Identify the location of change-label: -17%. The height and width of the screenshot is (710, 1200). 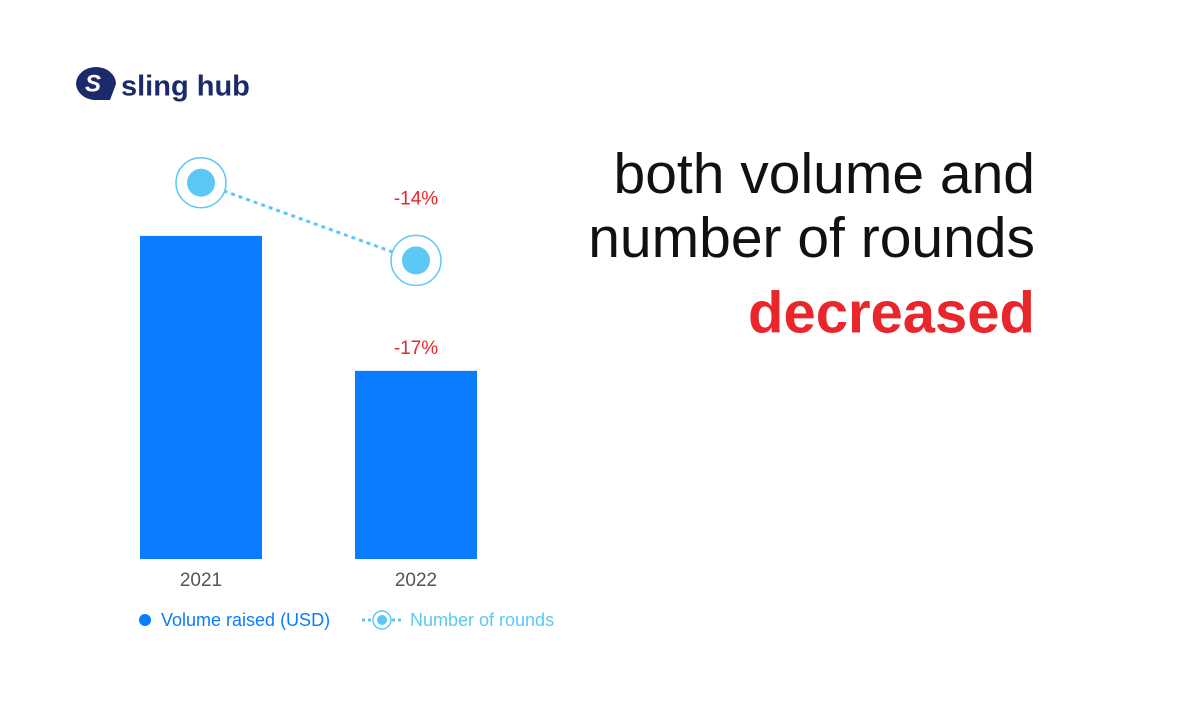
(416, 348).